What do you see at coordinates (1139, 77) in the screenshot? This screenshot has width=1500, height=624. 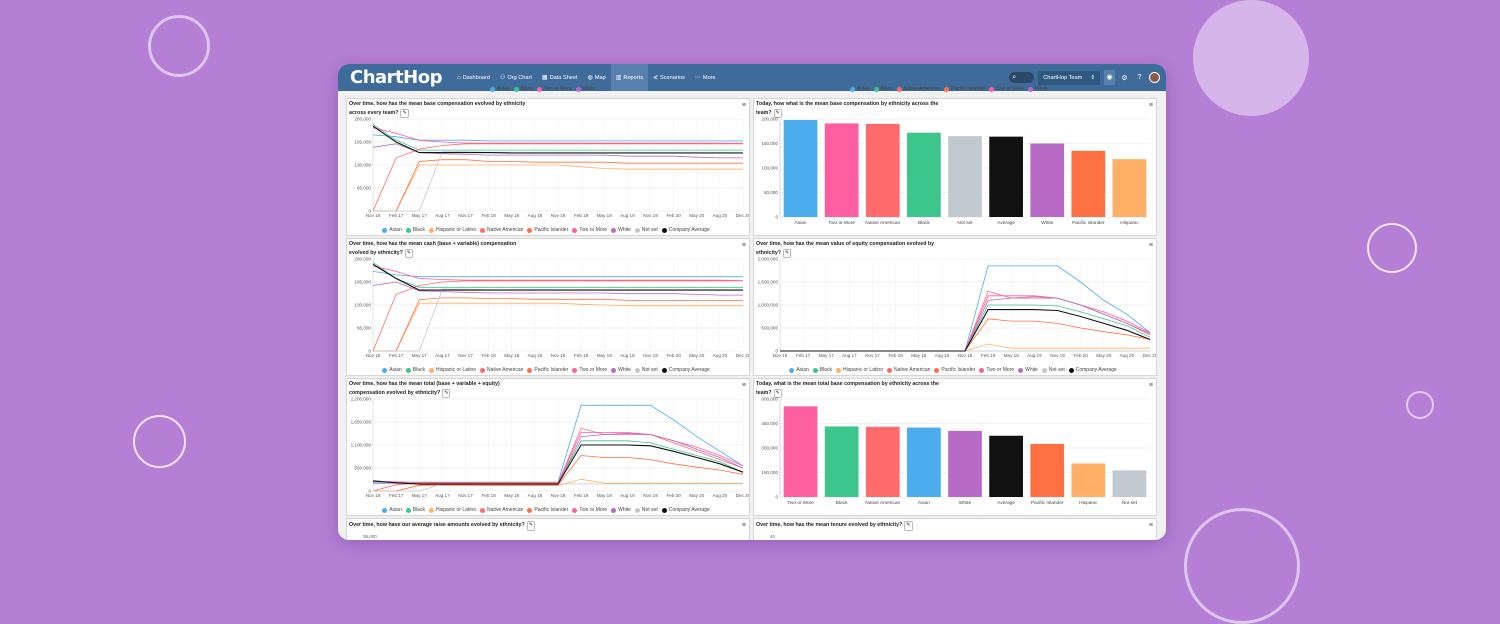 I see `help-icon: ?` at bounding box center [1139, 77].